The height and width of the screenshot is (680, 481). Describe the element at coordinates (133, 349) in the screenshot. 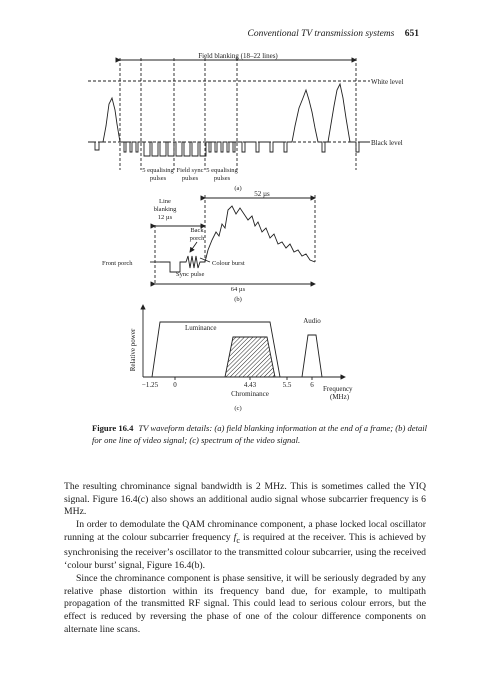

I see `y-axis-label: Relative power` at that location.